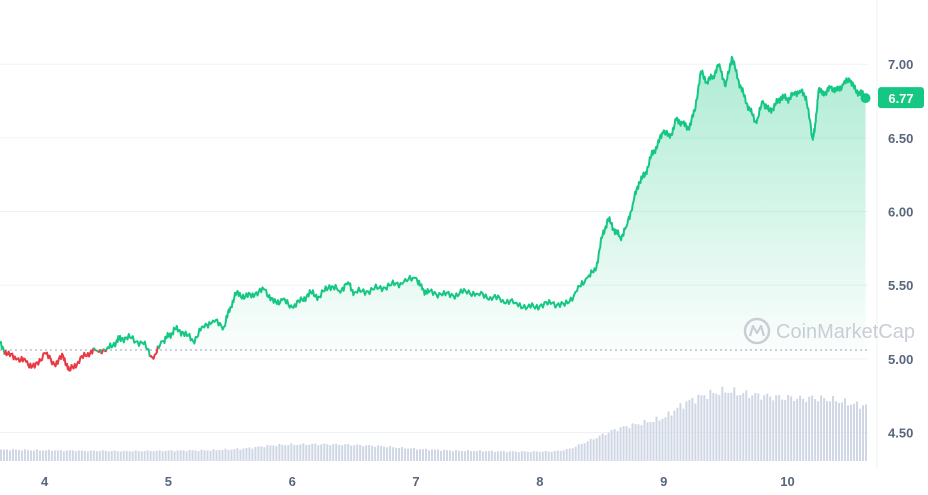 This screenshot has width=928, height=495. I want to click on price-line-down, so click(49, 359).